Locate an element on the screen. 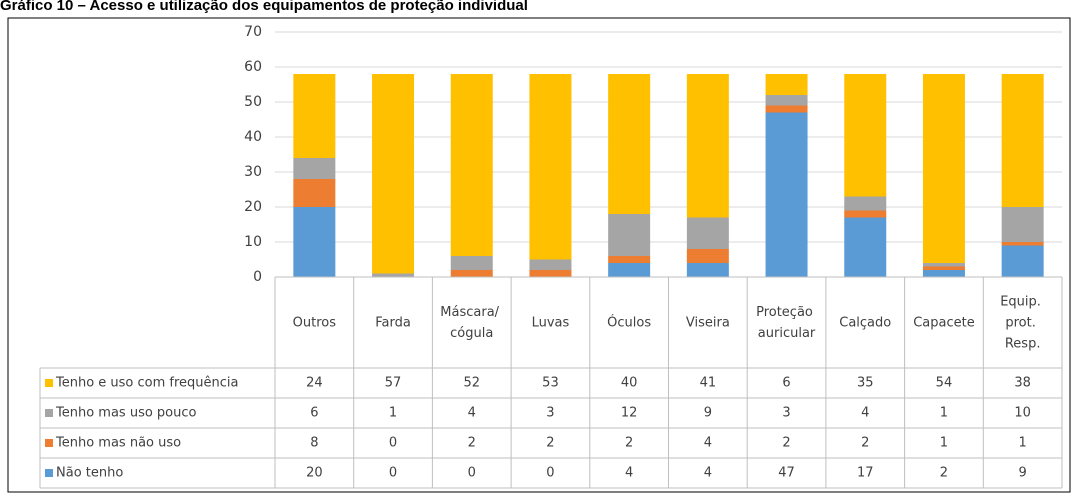  y-tick-label: 50 is located at coordinates (253, 102).